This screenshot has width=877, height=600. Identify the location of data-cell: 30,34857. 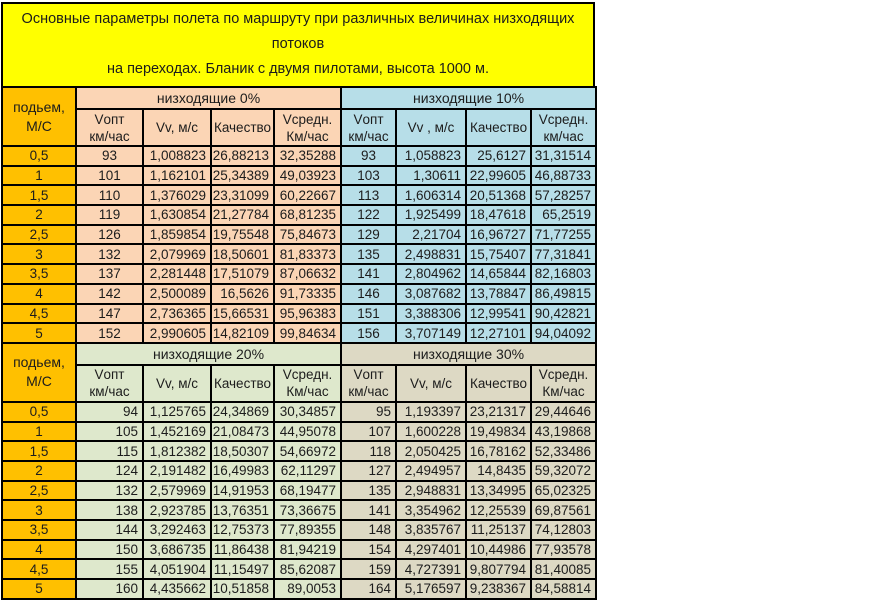
(307, 411).